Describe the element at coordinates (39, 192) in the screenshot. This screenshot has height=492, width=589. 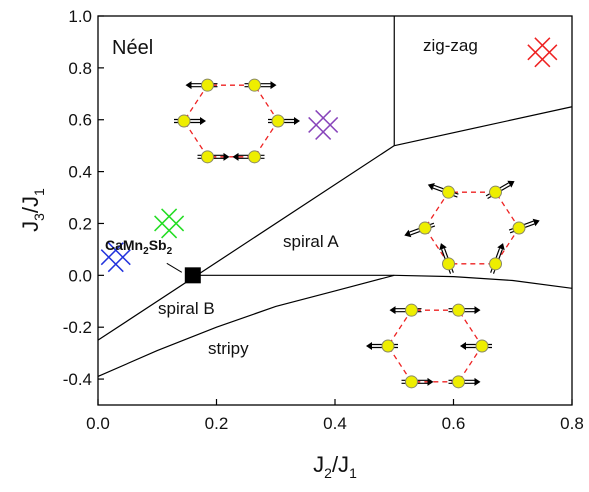
I see `y-axis-label-part: 1` at that location.